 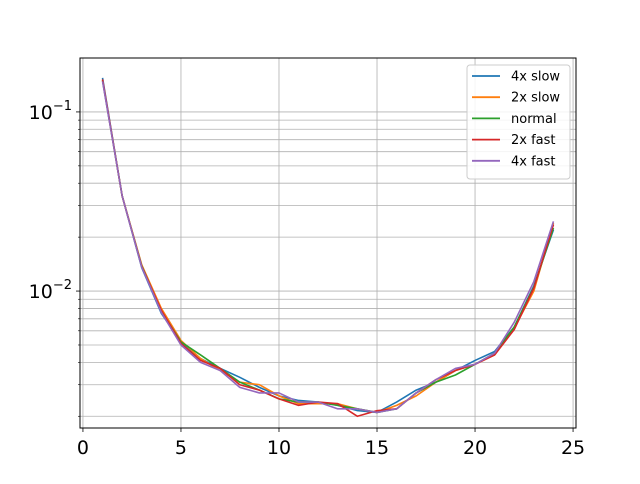 I want to click on legend-label: 2x slow, so click(x=535, y=98).